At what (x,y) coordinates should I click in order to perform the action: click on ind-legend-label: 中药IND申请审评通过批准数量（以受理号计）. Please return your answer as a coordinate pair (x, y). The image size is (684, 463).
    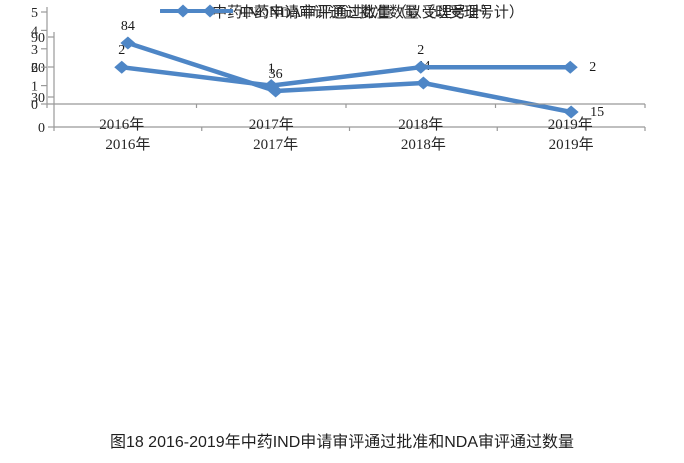
    Looking at the image, I should click on (368, 12).